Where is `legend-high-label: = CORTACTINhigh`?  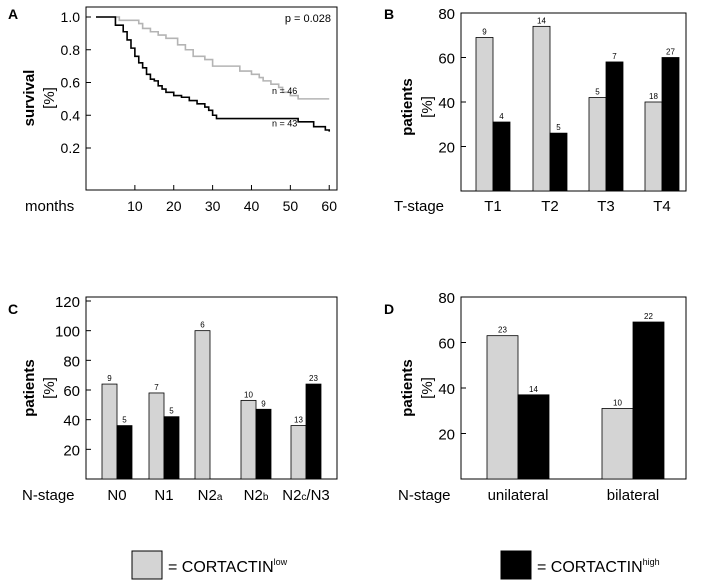 legend-high-label: = CORTACTINhigh is located at coordinates (598, 566).